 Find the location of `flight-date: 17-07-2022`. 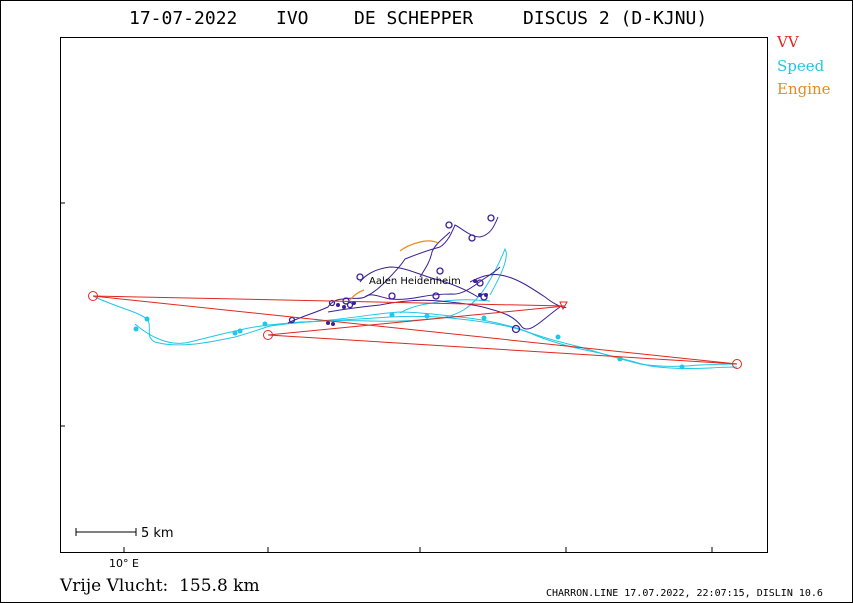

flight-date: 17-07-2022 is located at coordinates (183, 18).